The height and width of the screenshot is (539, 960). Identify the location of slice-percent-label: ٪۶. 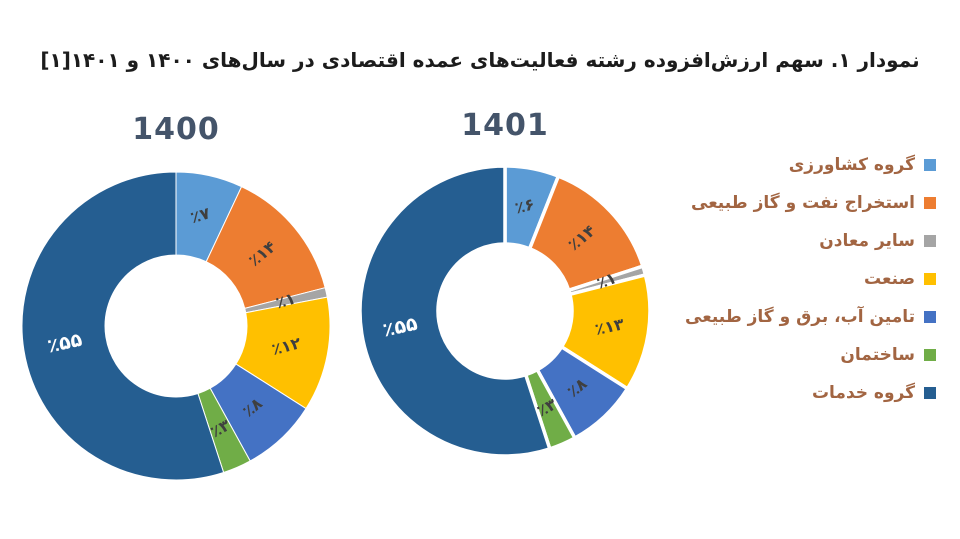
(525, 205).